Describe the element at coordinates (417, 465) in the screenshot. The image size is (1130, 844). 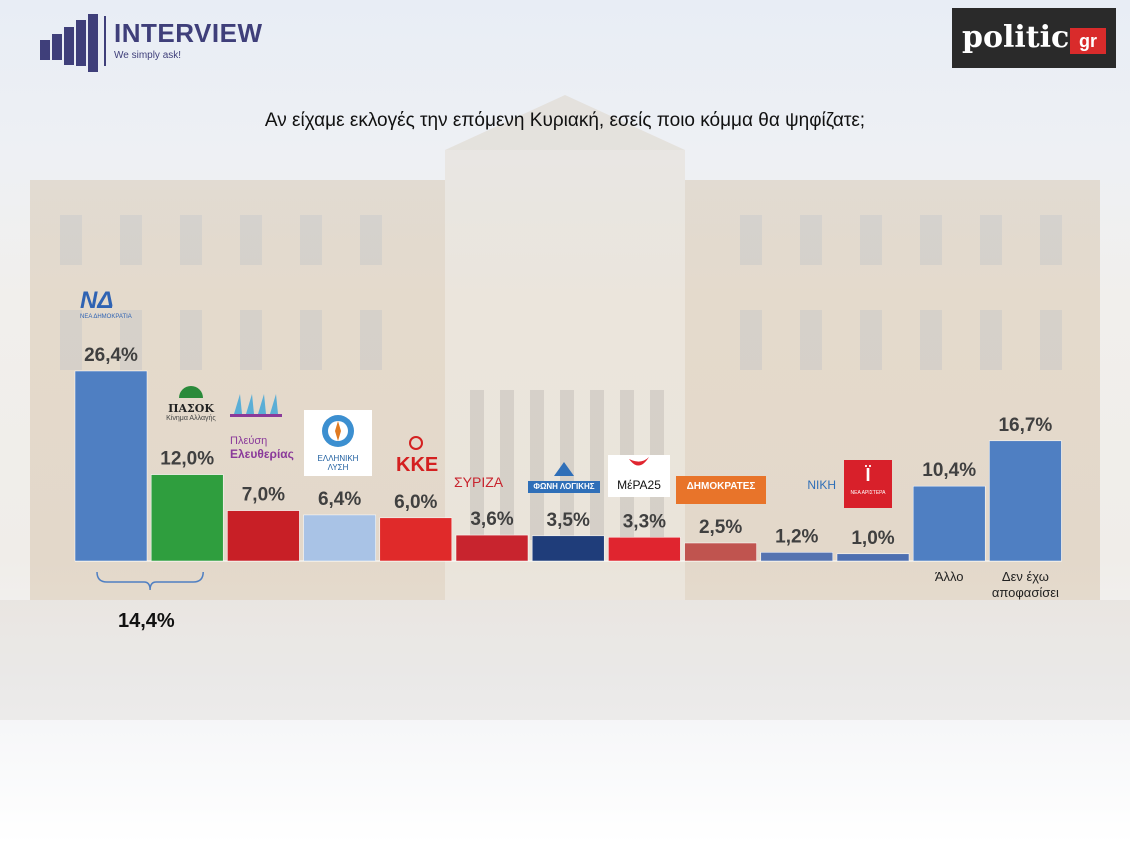
I see `kke-logo-word: ΚΚΕ` at that location.